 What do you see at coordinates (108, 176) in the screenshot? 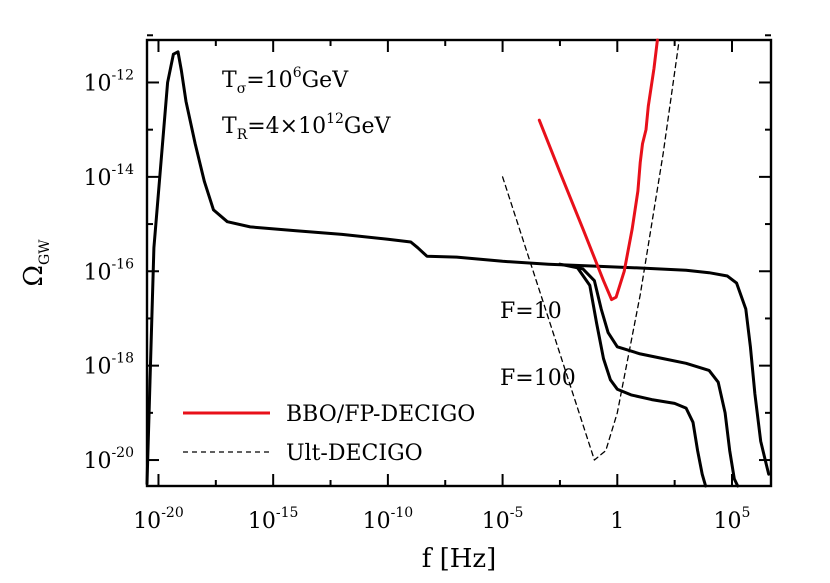
I see `y-tick-label: 10-14` at bounding box center [108, 176].